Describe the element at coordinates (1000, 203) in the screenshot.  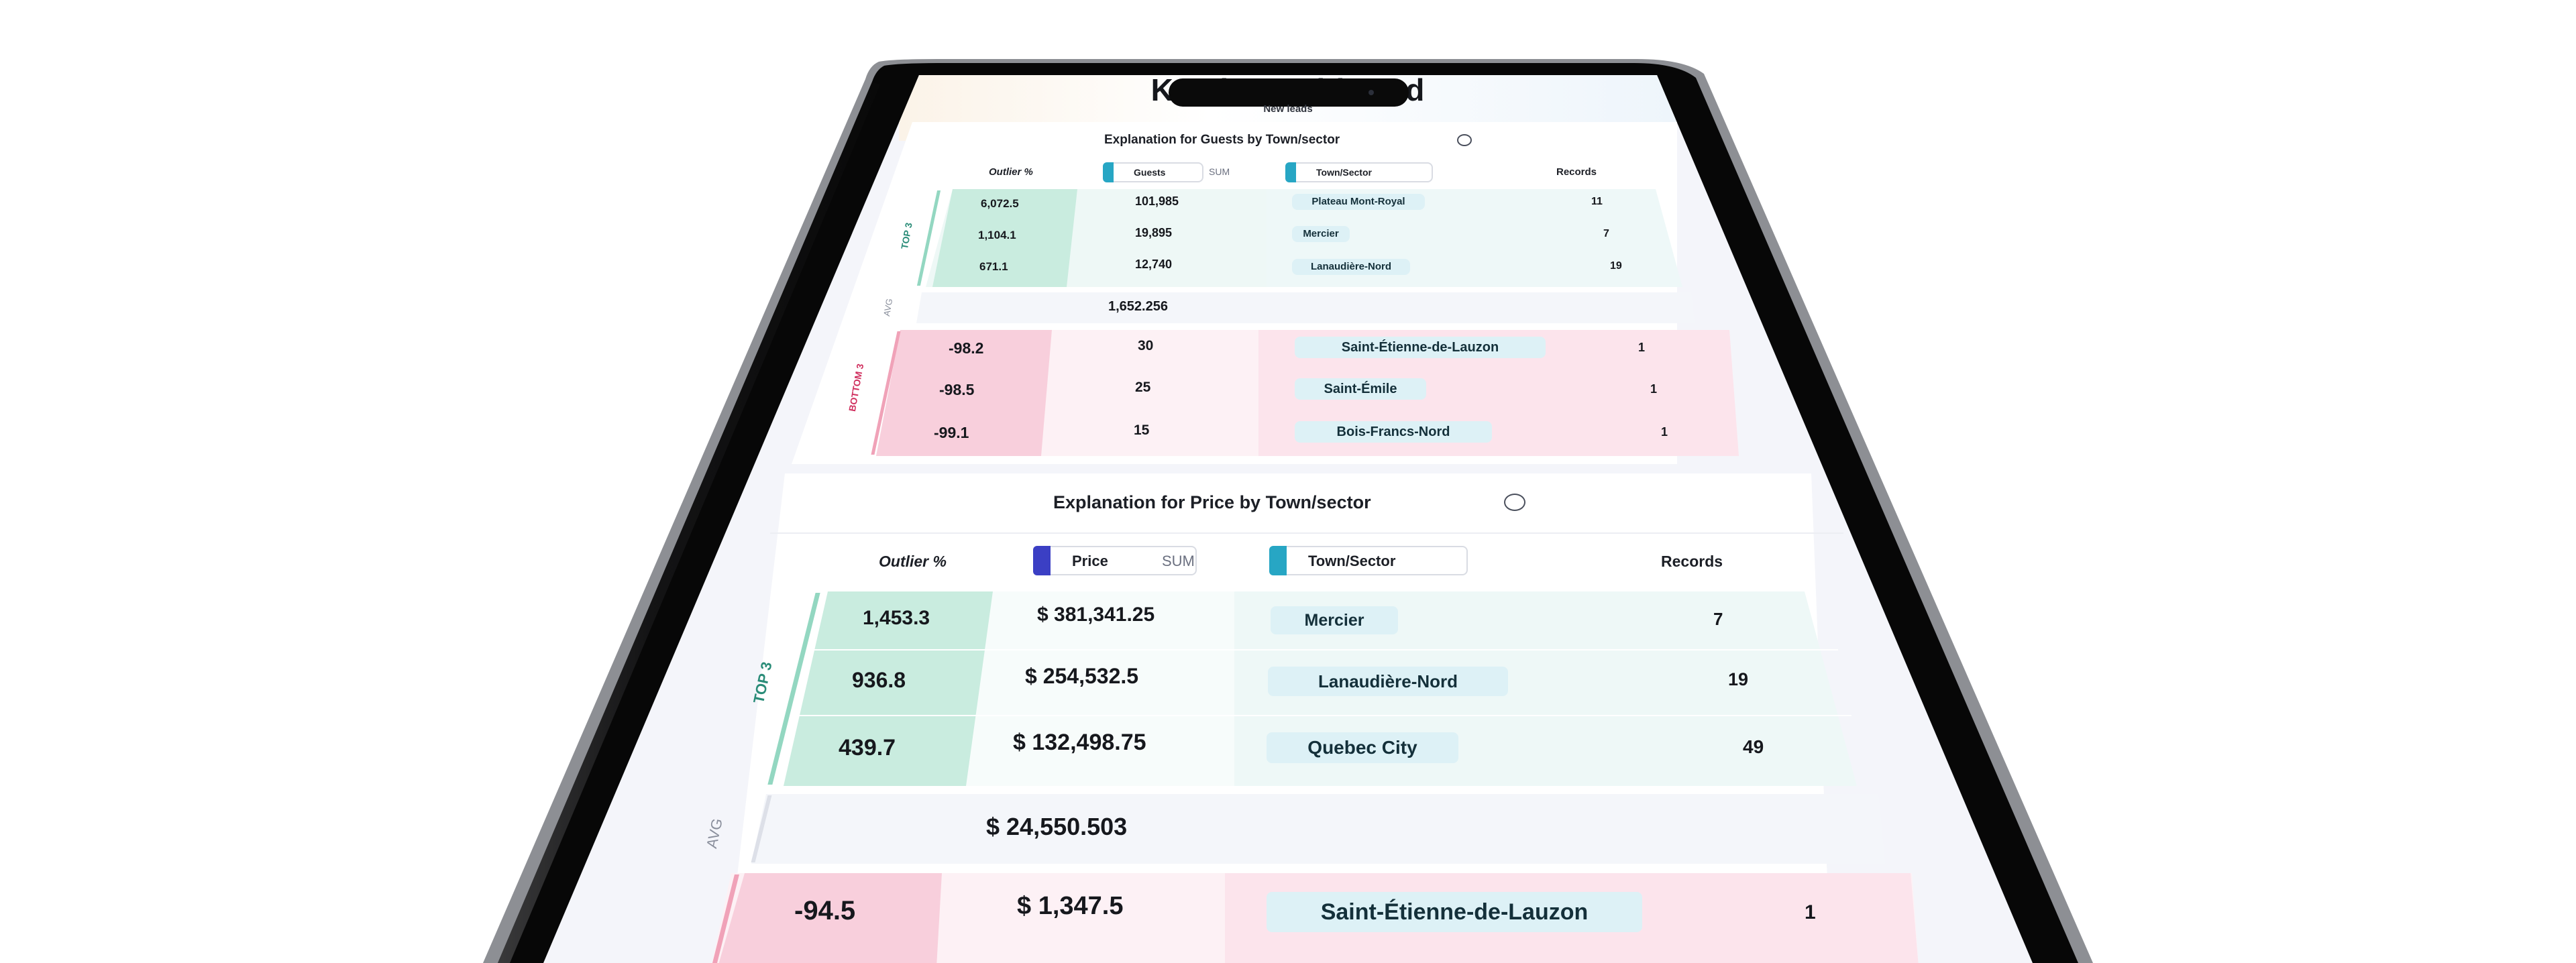
I see `guests-top-outlier-1: 6,072.5` at that location.